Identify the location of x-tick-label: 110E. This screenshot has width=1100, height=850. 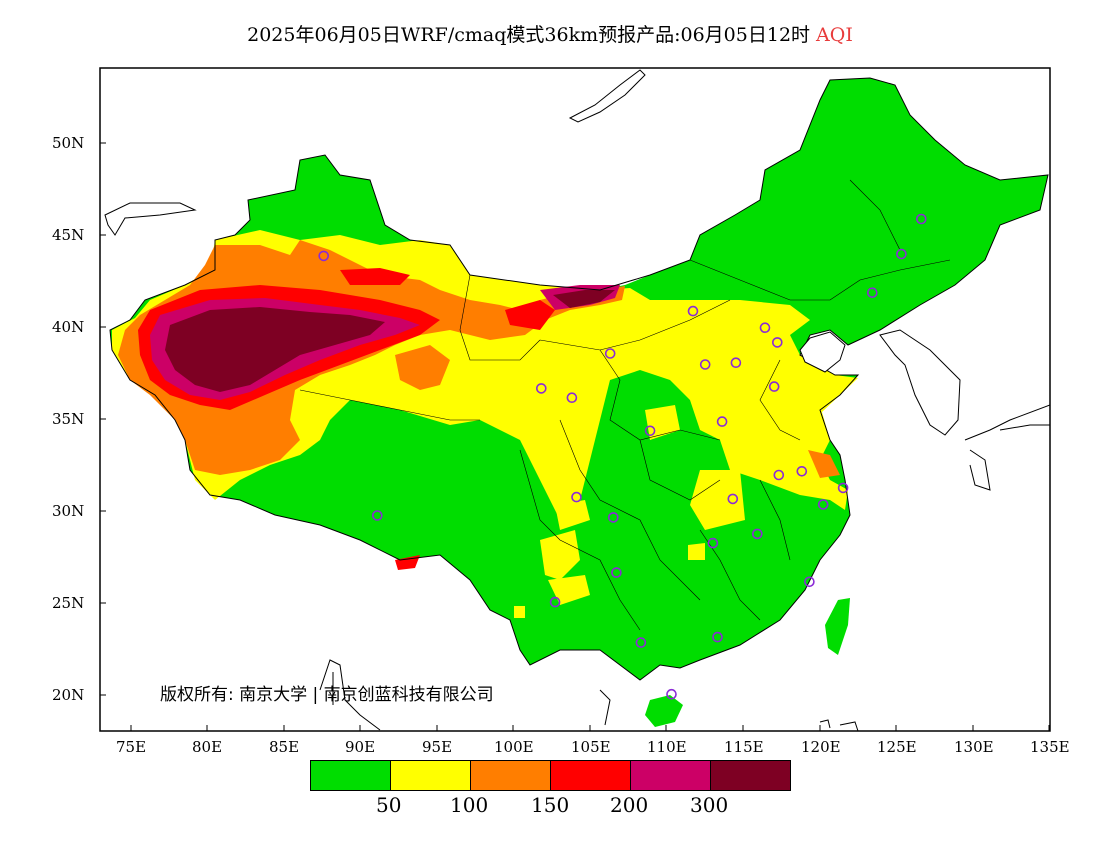
(667, 747).